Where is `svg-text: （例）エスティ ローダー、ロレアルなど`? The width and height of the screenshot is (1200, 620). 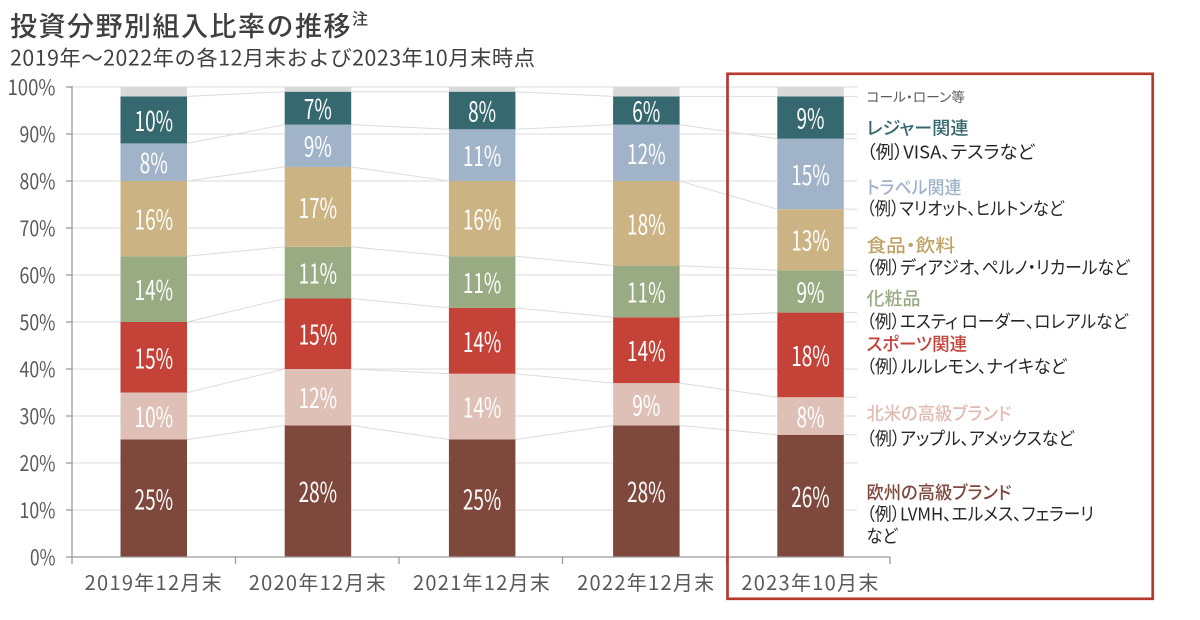
svg-text: （例）エスティ ローダー、ロレアルなど is located at coordinates (998, 321).